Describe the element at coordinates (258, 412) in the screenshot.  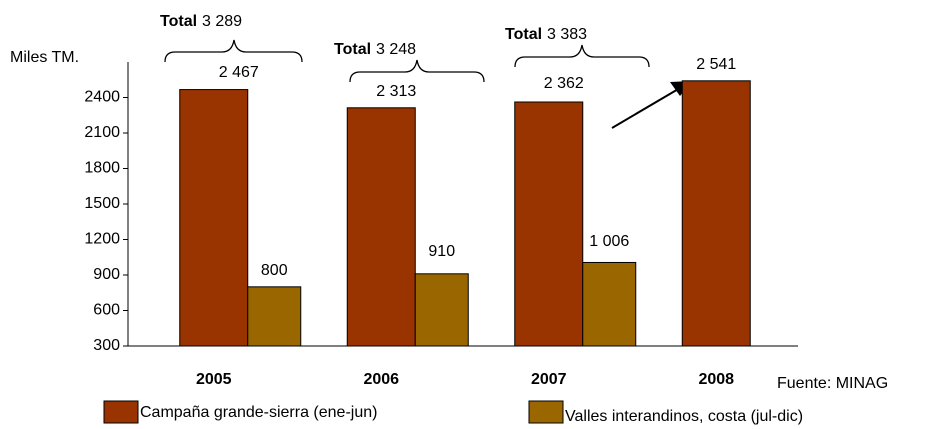
I see `legend-label: Campaña grande-sierra (ene-jun)` at that location.